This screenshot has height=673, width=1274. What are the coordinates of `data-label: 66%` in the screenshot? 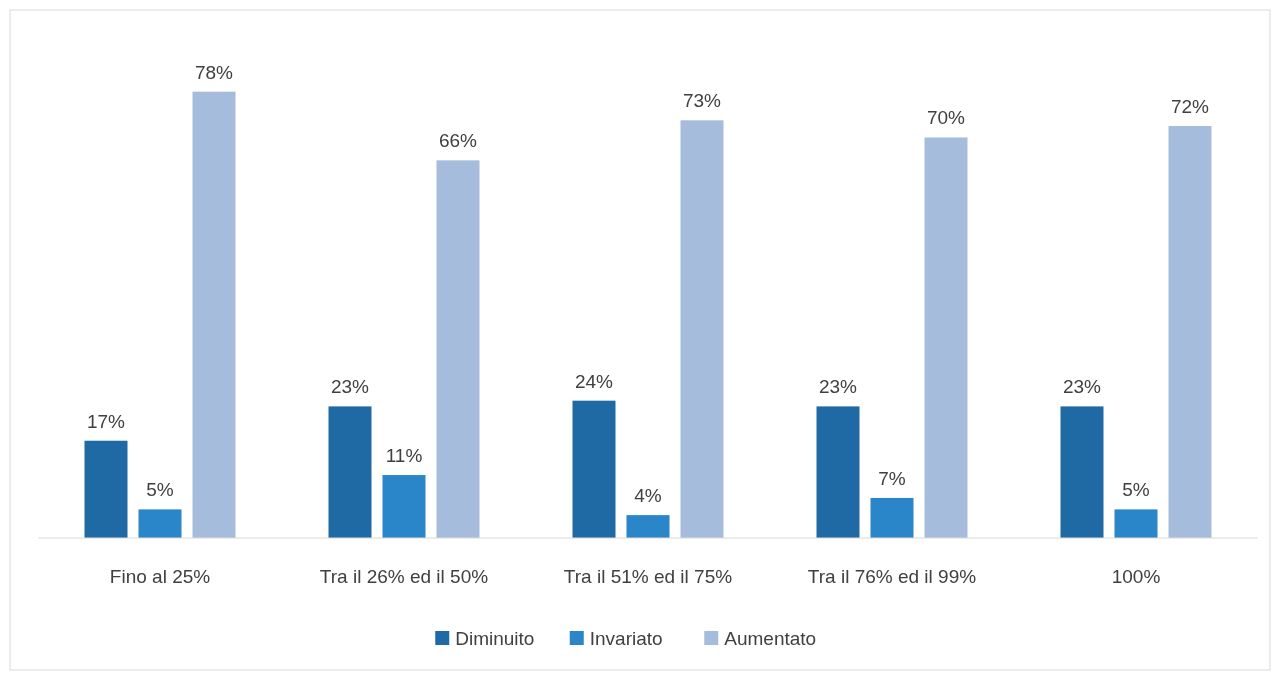 It's located at (458, 141).